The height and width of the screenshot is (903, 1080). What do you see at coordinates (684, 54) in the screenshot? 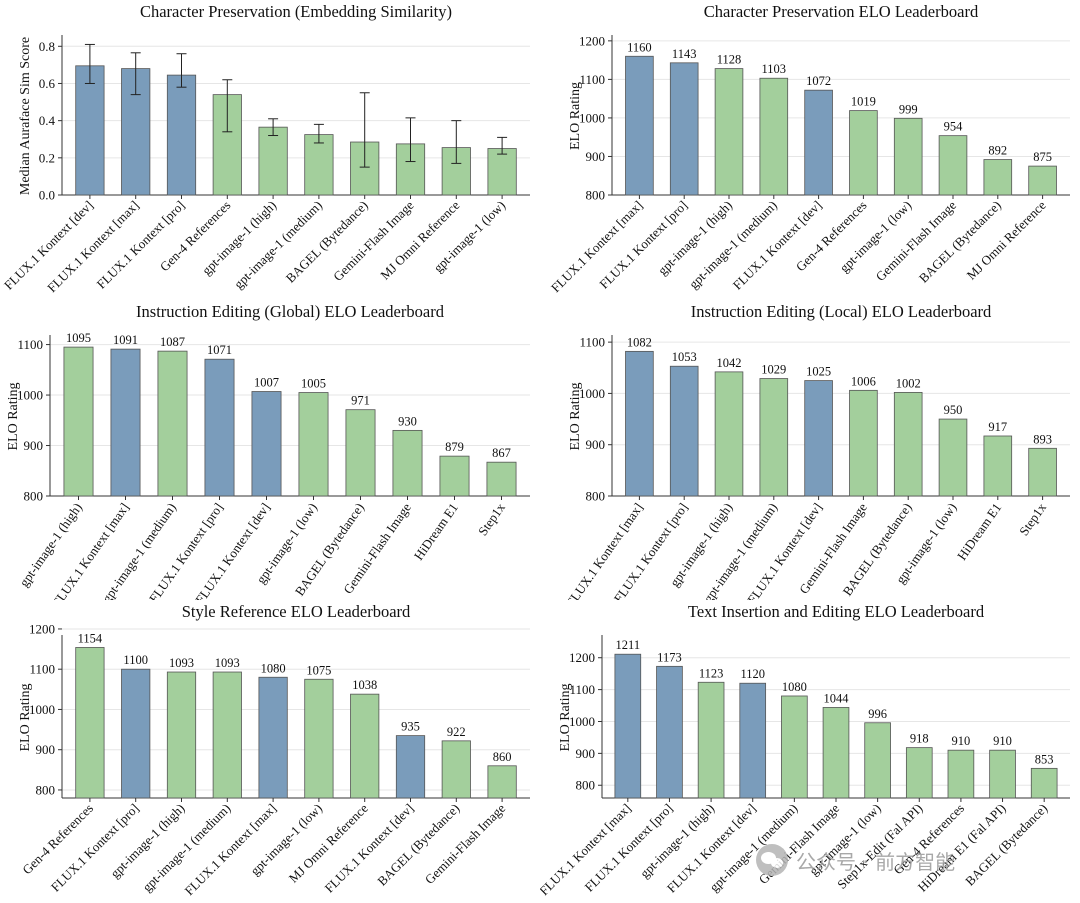
I see `data-label: 1143` at bounding box center [684, 54].